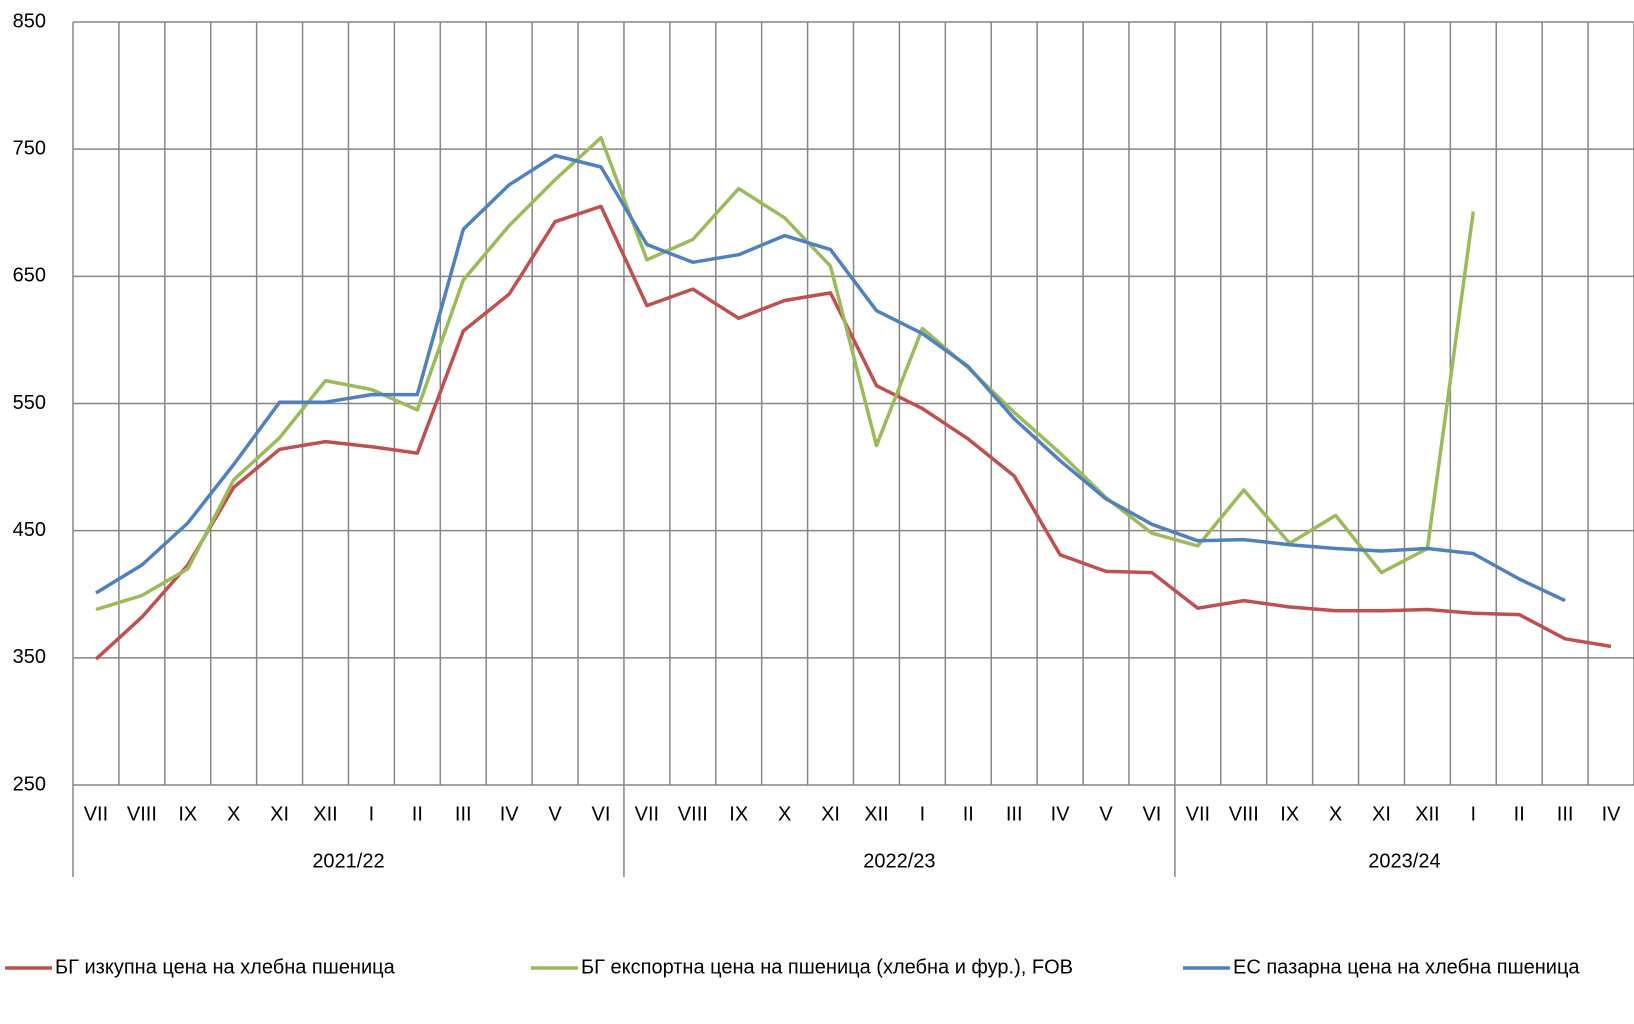 The width and height of the screenshot is (1634, 1024). Describe the element at coordinates (29, 784) in the screenshot. I see `y-tick-label: 250` at that location.